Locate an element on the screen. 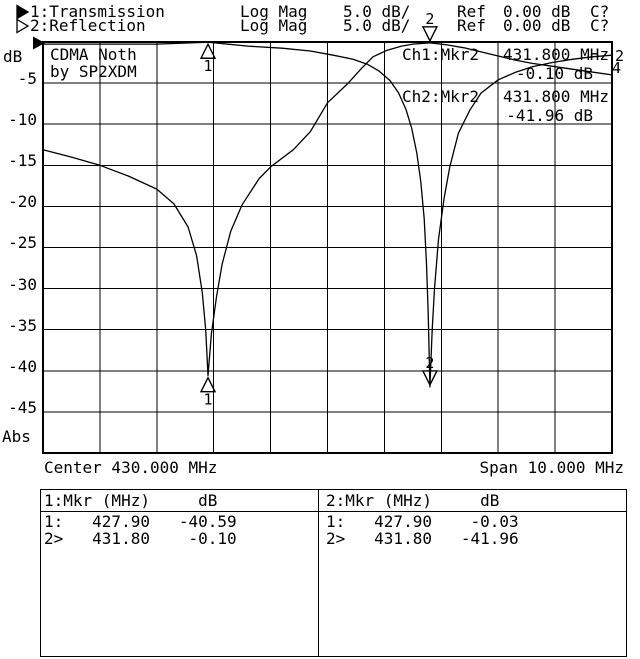 The image size is (640, 659). marker-table-row: 1: 427.90 -40.59 is located at coordinates (140, 521).